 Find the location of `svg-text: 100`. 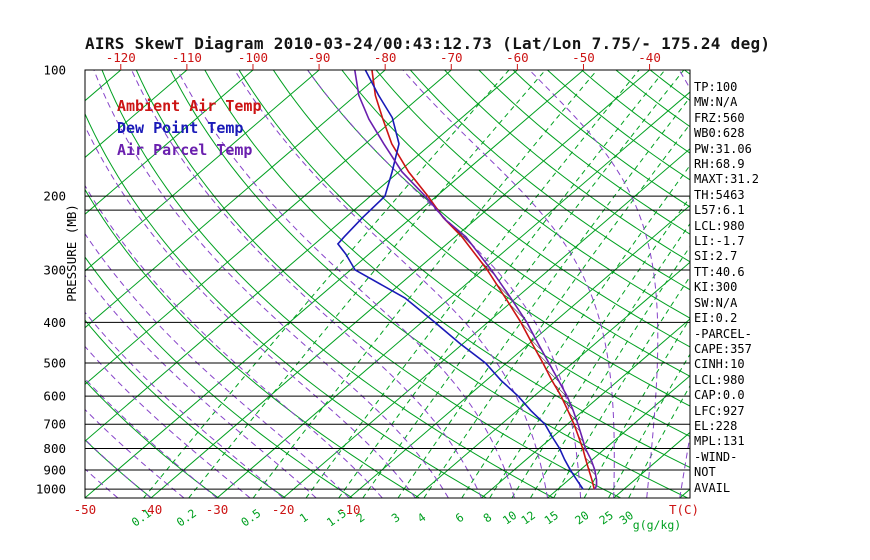

svg-text: 100 is located at coordinates (54, 70).